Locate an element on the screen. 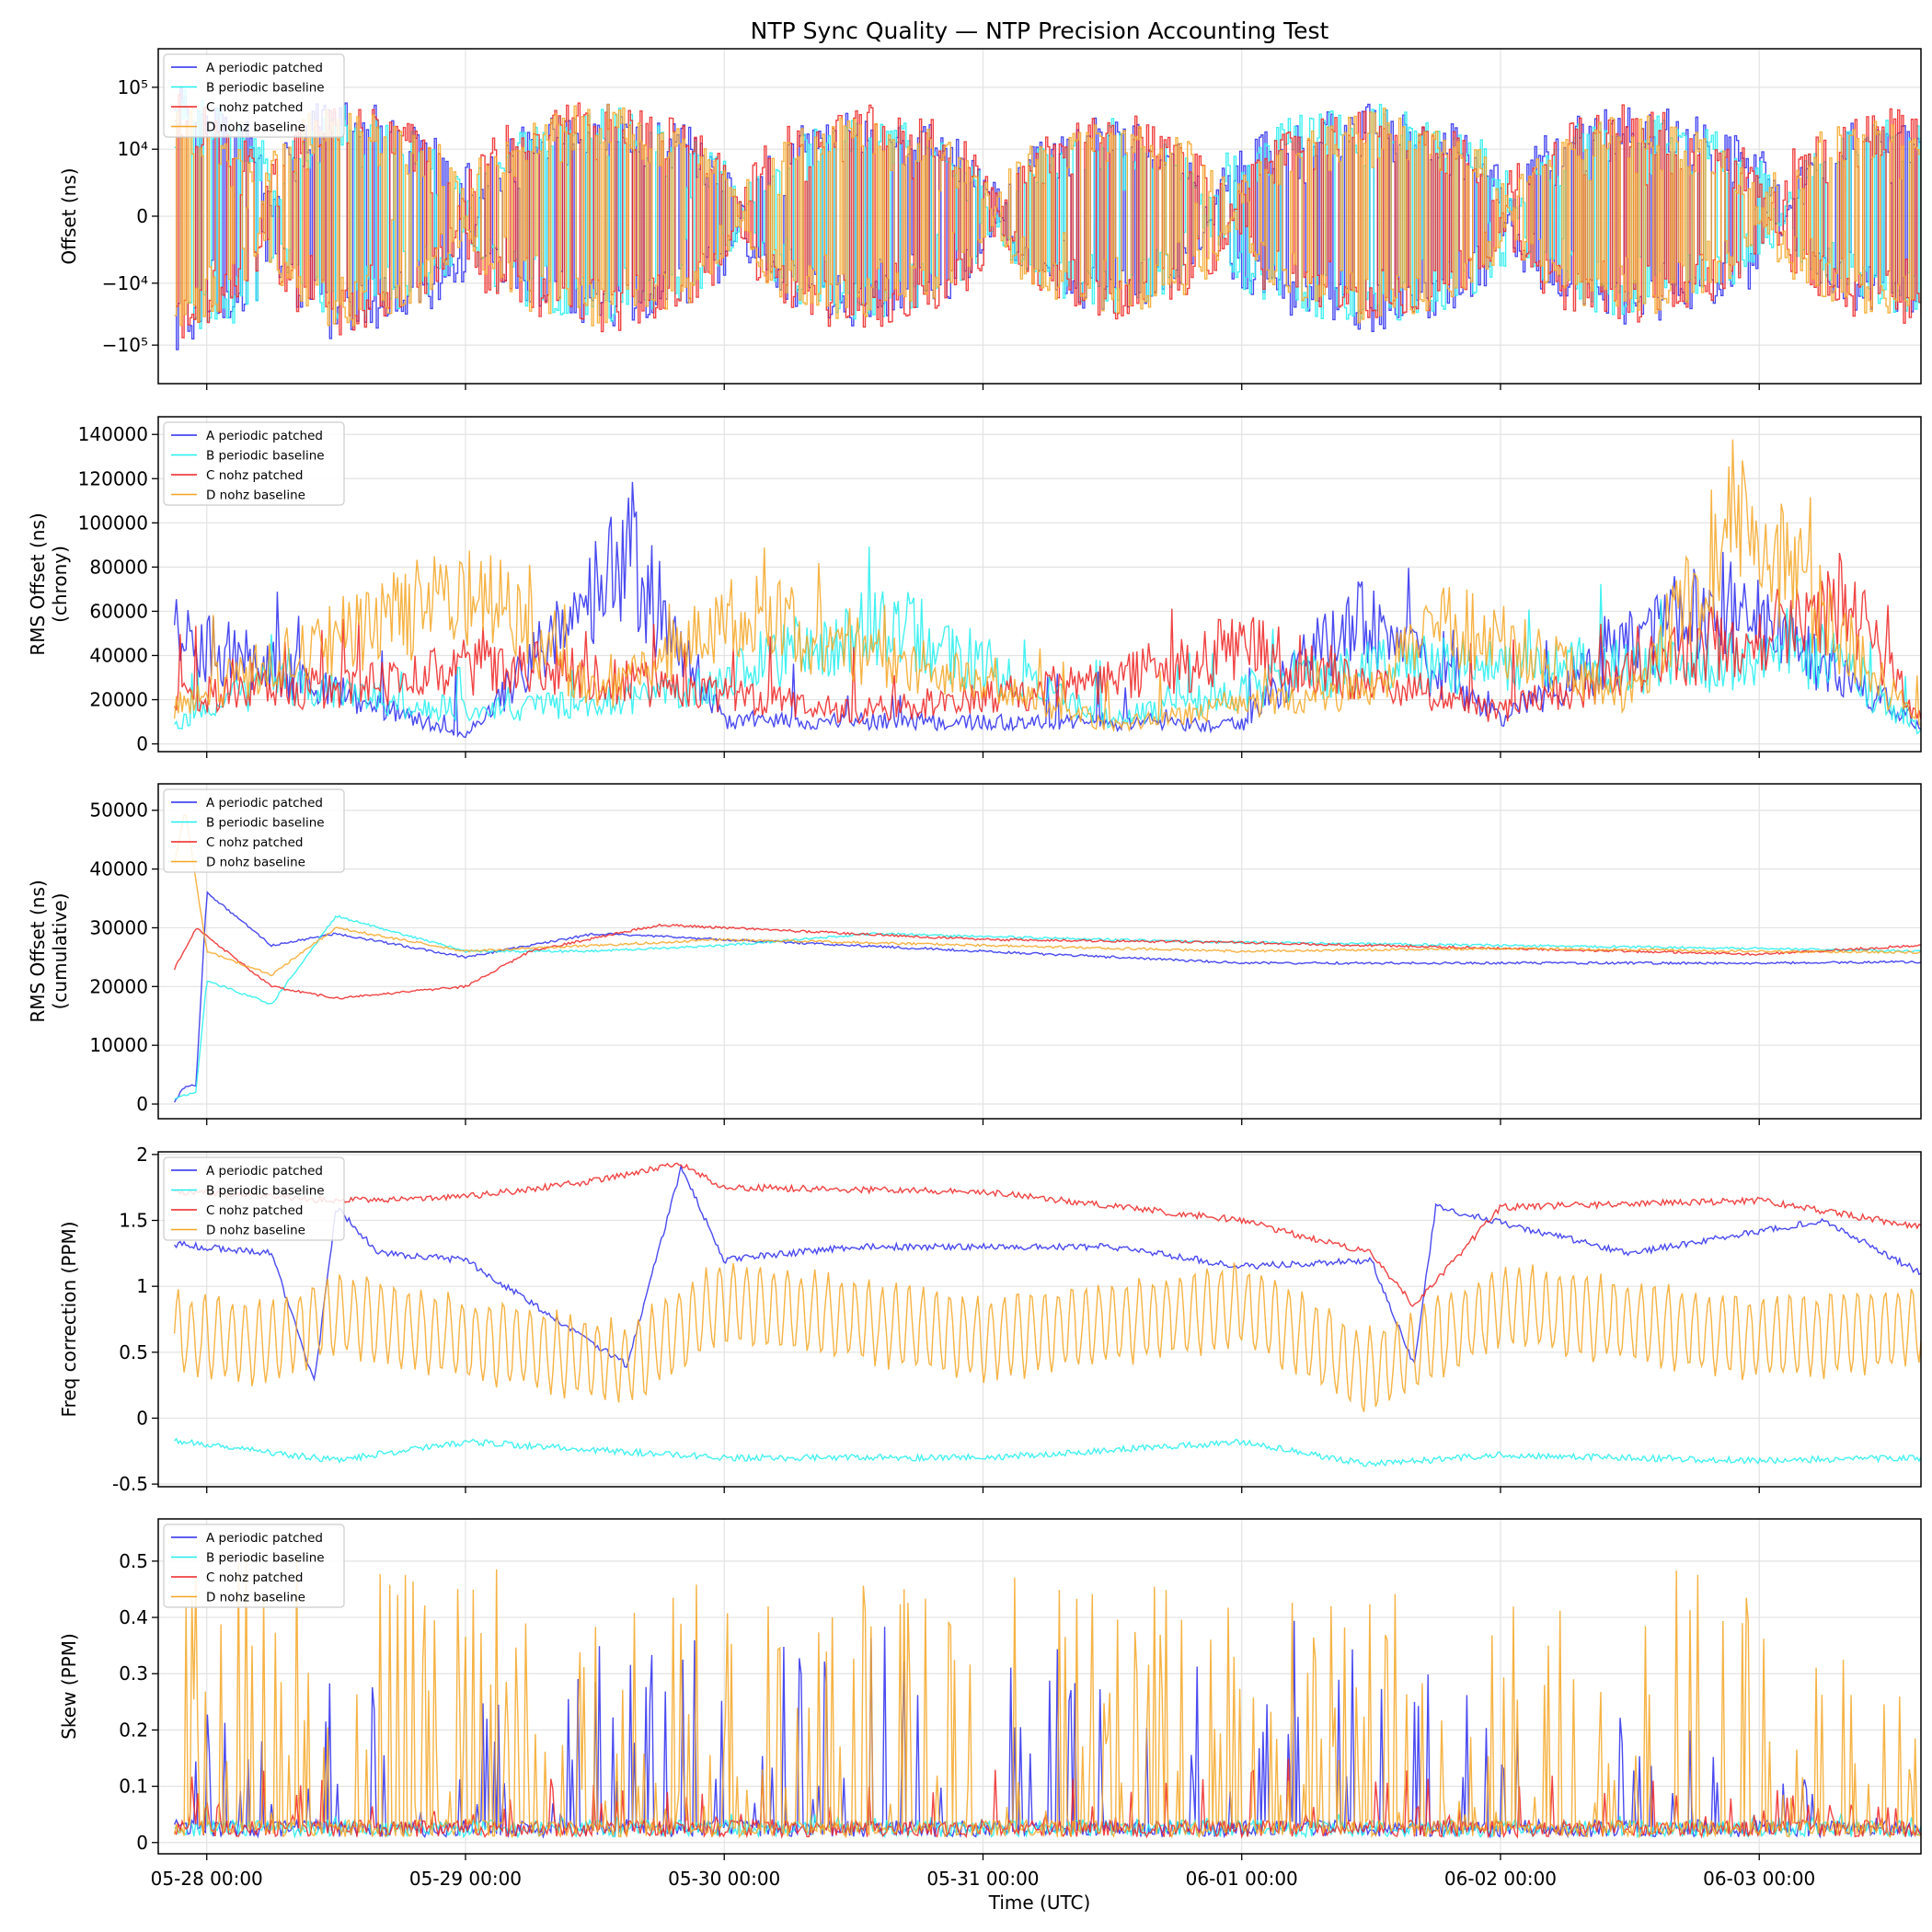  y-tick-label: 0.2 is located at coordinates (133, 1730).